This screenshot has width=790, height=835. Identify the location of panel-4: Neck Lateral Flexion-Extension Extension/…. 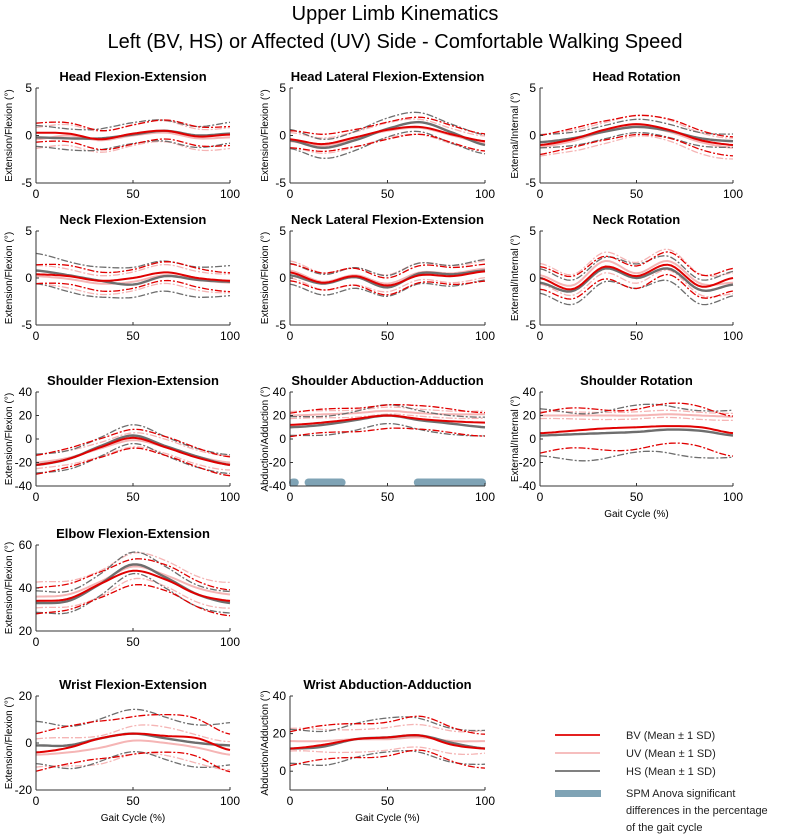
(377, 277).